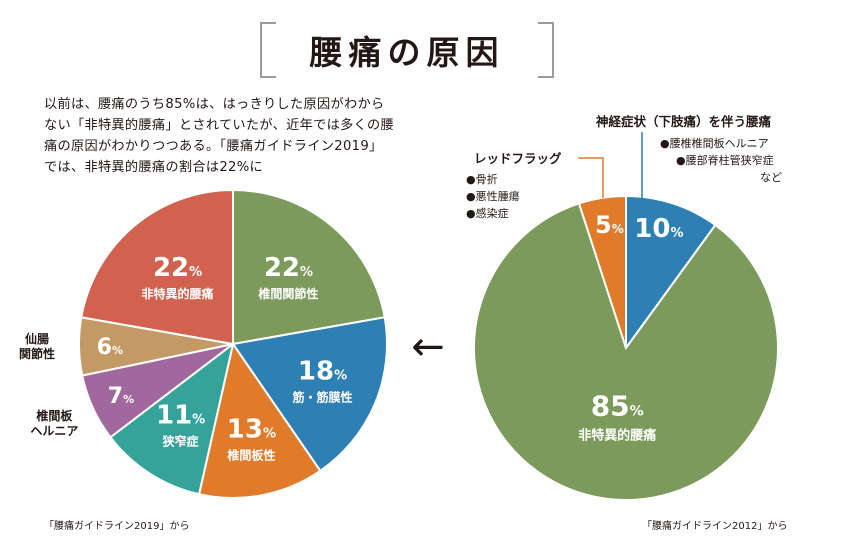 This screenshot has width=846, height=551. Describe the element at coordinates (518, 158) in the screenshot. I see `chart1-callout-title-2: レッドフラッグ` at that location.